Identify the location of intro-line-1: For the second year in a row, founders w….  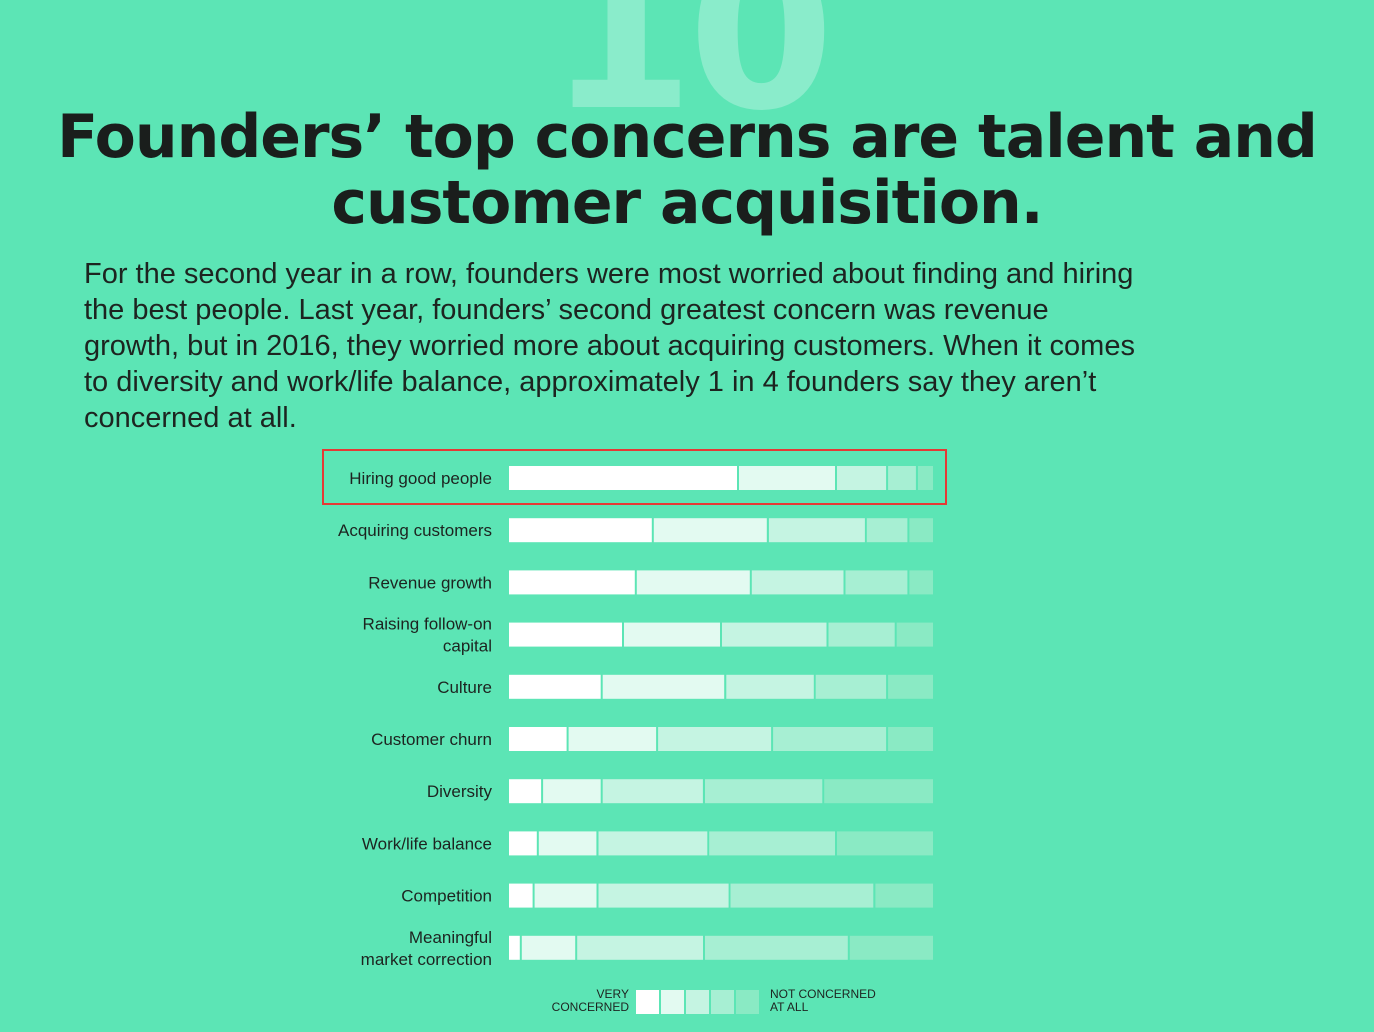
(609, 274).